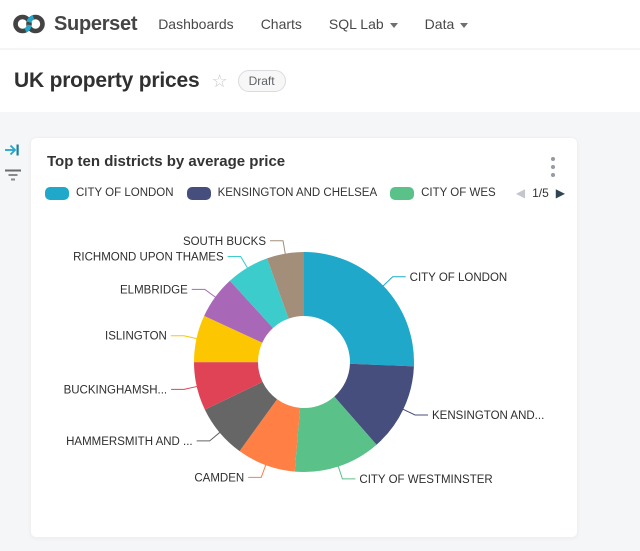 The image size is (640, 551). Describe the element at coordinates (219, 81) in the screenshot. I see `favorite-star-icon: ☆` at that location.